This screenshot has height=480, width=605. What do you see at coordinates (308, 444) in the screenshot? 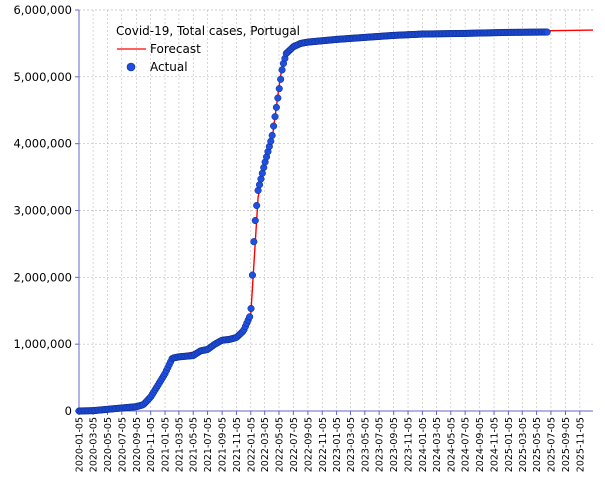
I see `x-tick-label: 2022-09-05` at bounding box center [308, 444].